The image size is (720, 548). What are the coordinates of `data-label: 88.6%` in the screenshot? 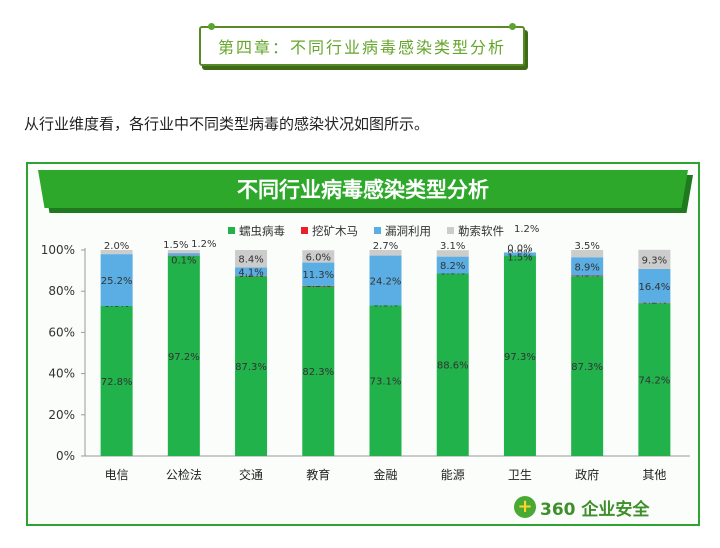 It's located at (453, 366).